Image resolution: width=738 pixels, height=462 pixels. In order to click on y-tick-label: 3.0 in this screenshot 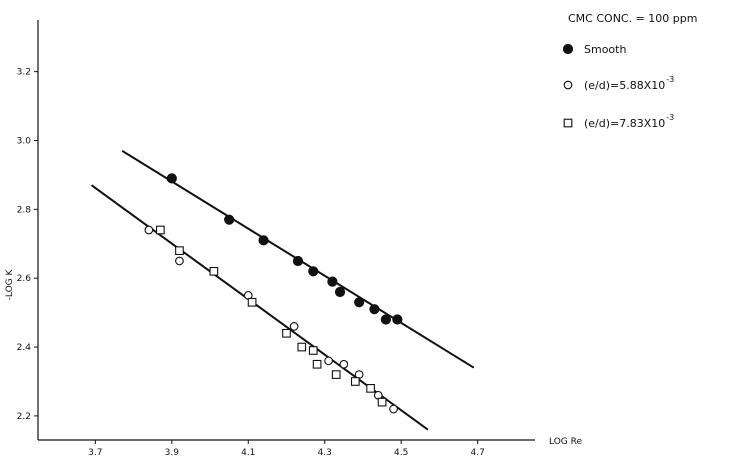, I will do `click(24, 141)`.